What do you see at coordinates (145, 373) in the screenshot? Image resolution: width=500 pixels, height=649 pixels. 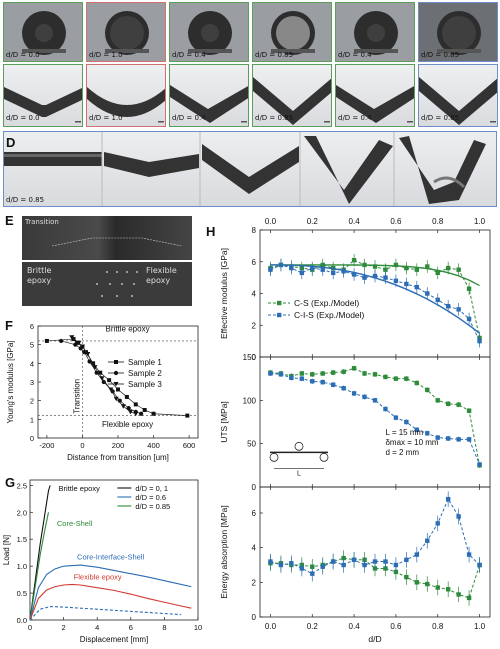 I see `legend-label: Sample 2` at bounding box center [145, 373].